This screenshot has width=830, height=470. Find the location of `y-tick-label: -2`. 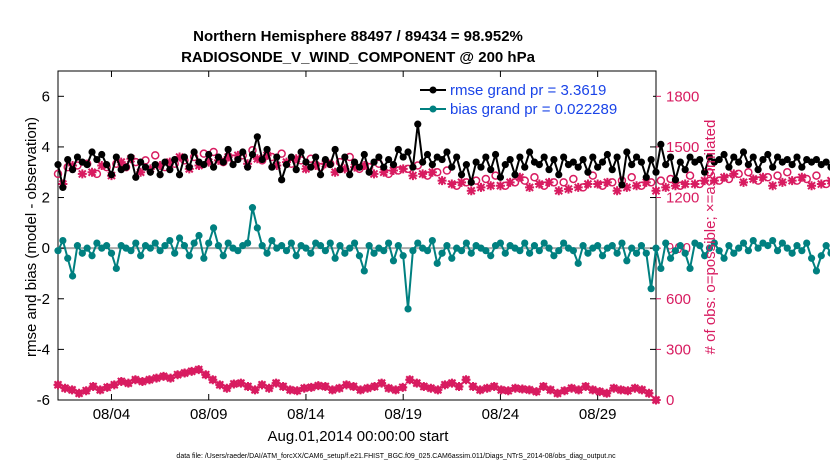

y-tick-label: -2 is located at coordinates (43, 299).